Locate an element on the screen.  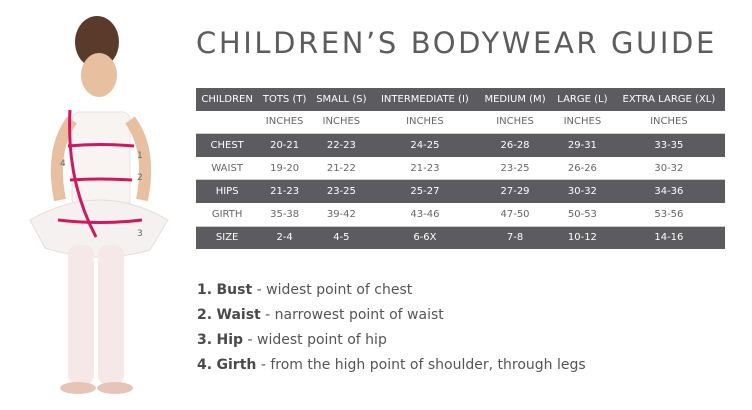
table-cell: 2-4 is located at coordinates (284, 238).